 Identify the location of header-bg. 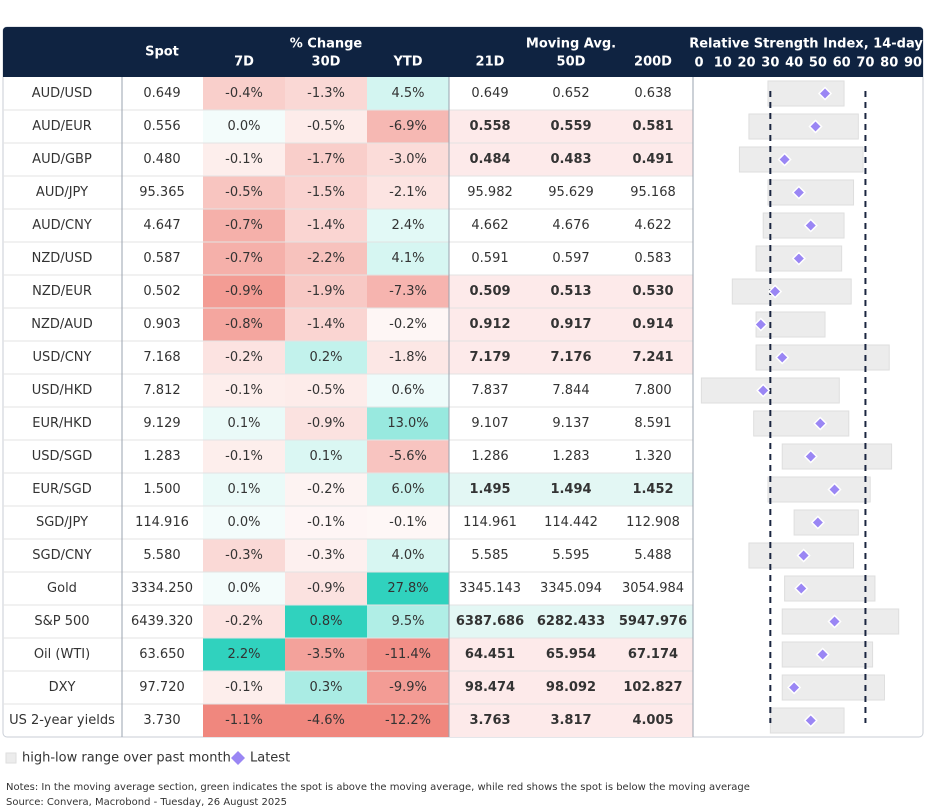
(463, 52).